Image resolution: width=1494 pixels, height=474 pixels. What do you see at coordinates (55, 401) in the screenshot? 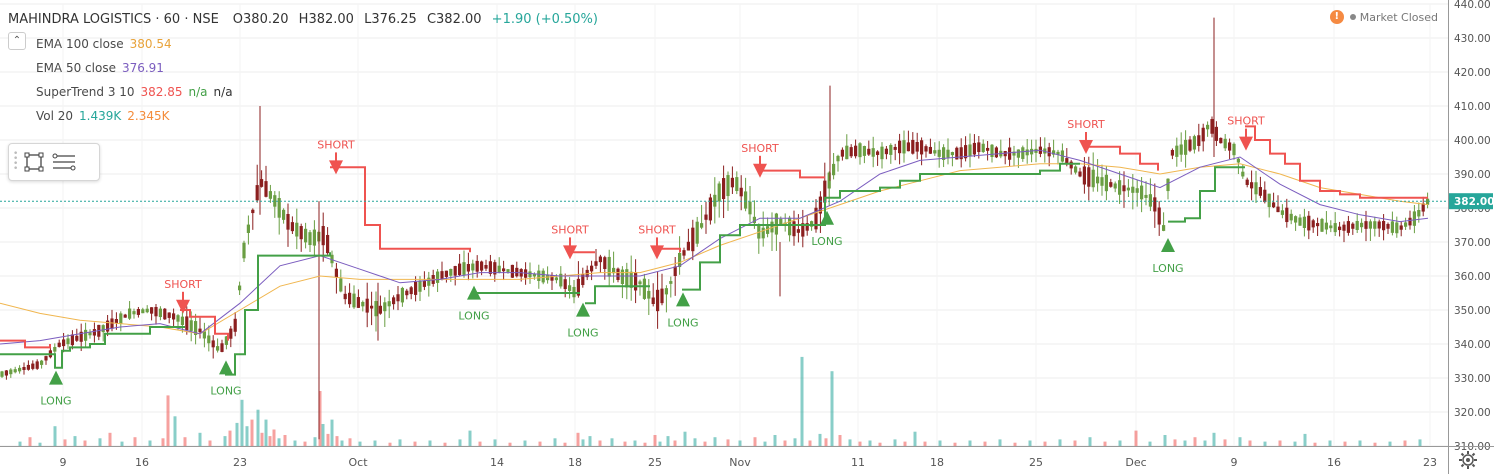
I see `long-signal-label: LONG` at bounding box center [55, 401].